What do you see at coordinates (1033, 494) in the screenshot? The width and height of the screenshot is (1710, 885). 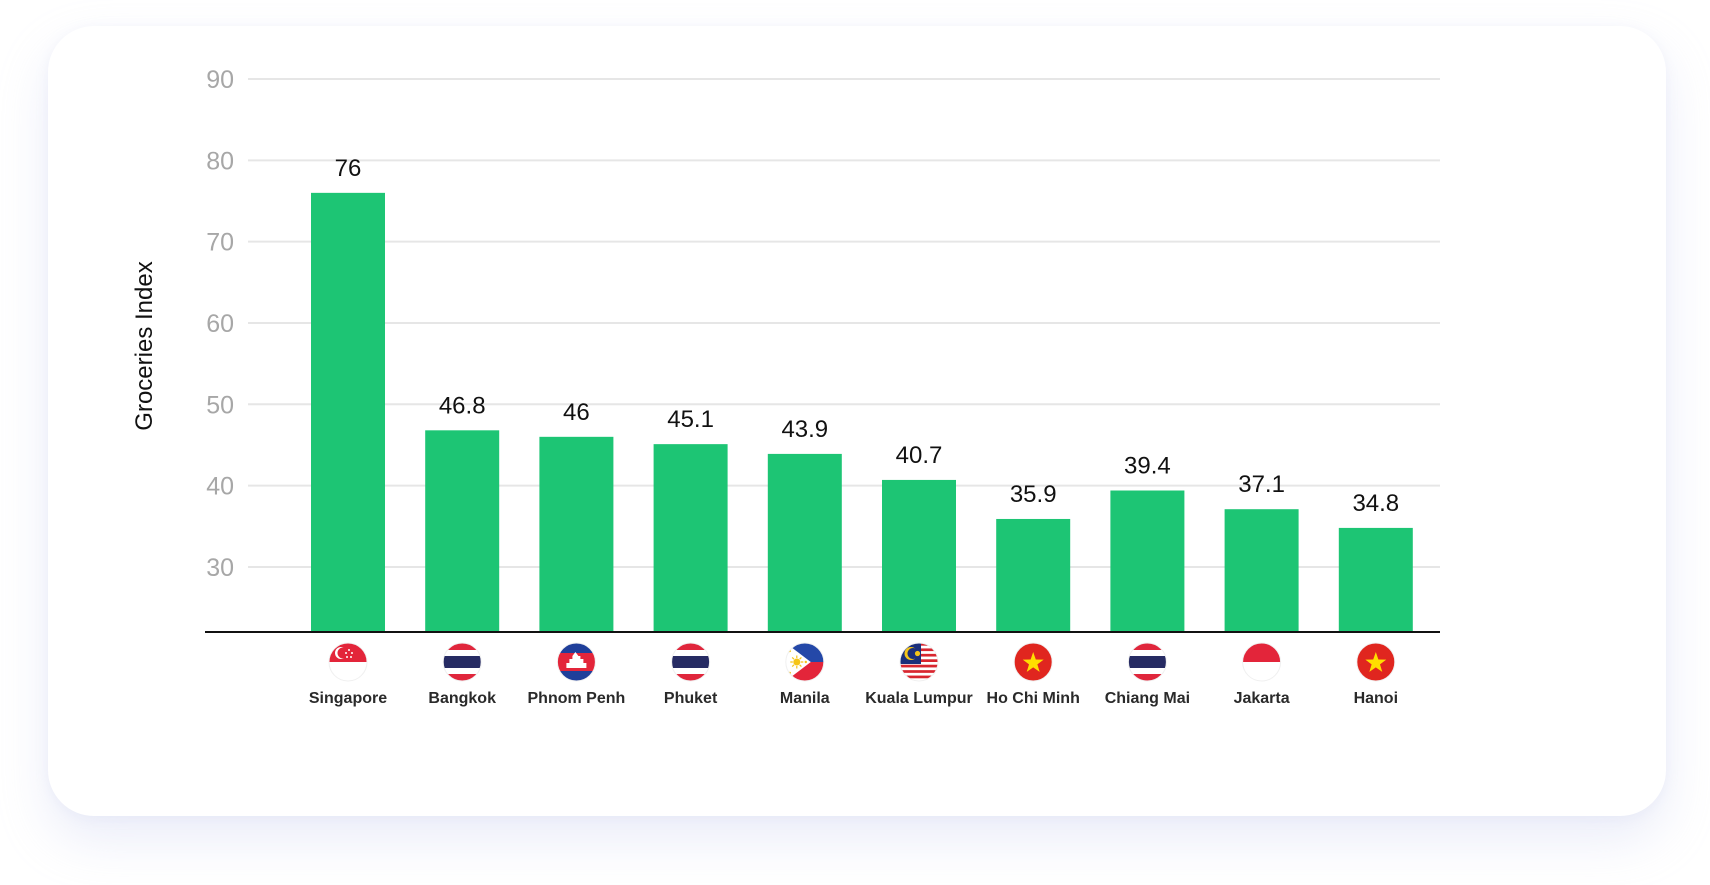 I see `data-label: 35.9` at bounding box center [1033, 494].